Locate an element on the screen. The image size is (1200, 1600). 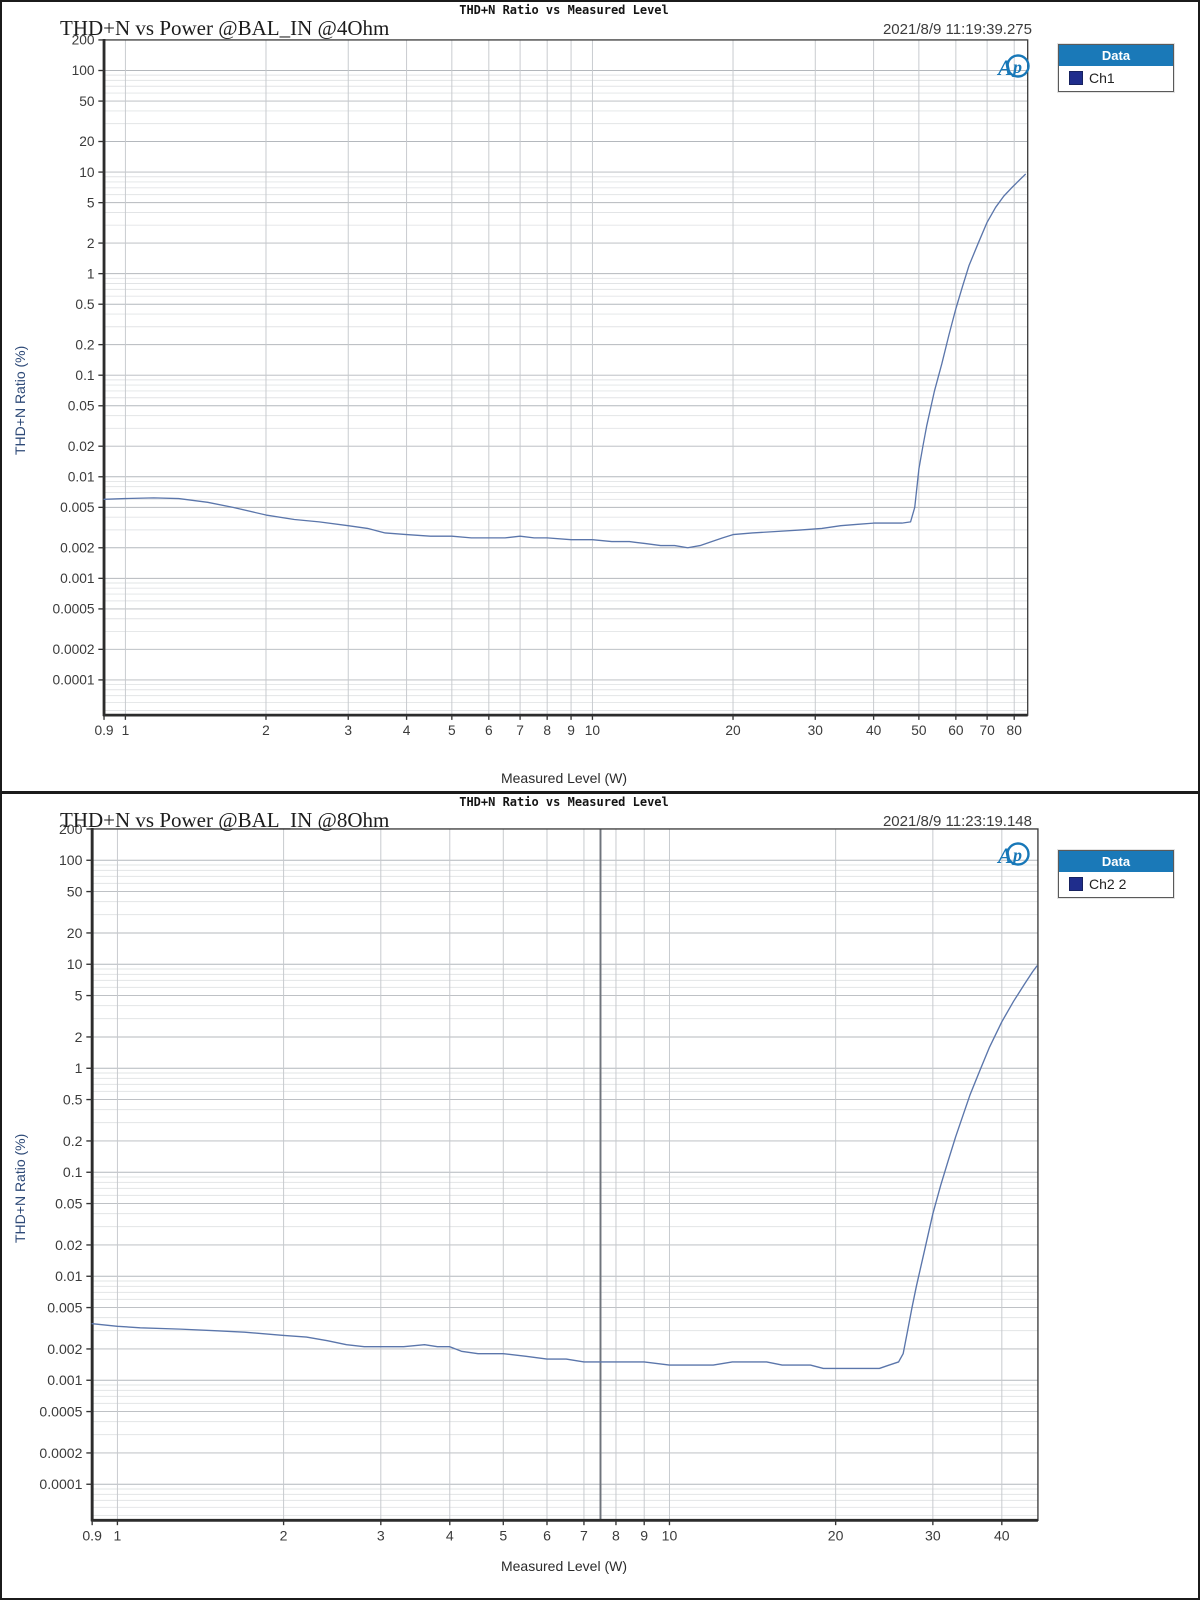
svg-text: p is located at coordinates (1016, 855).